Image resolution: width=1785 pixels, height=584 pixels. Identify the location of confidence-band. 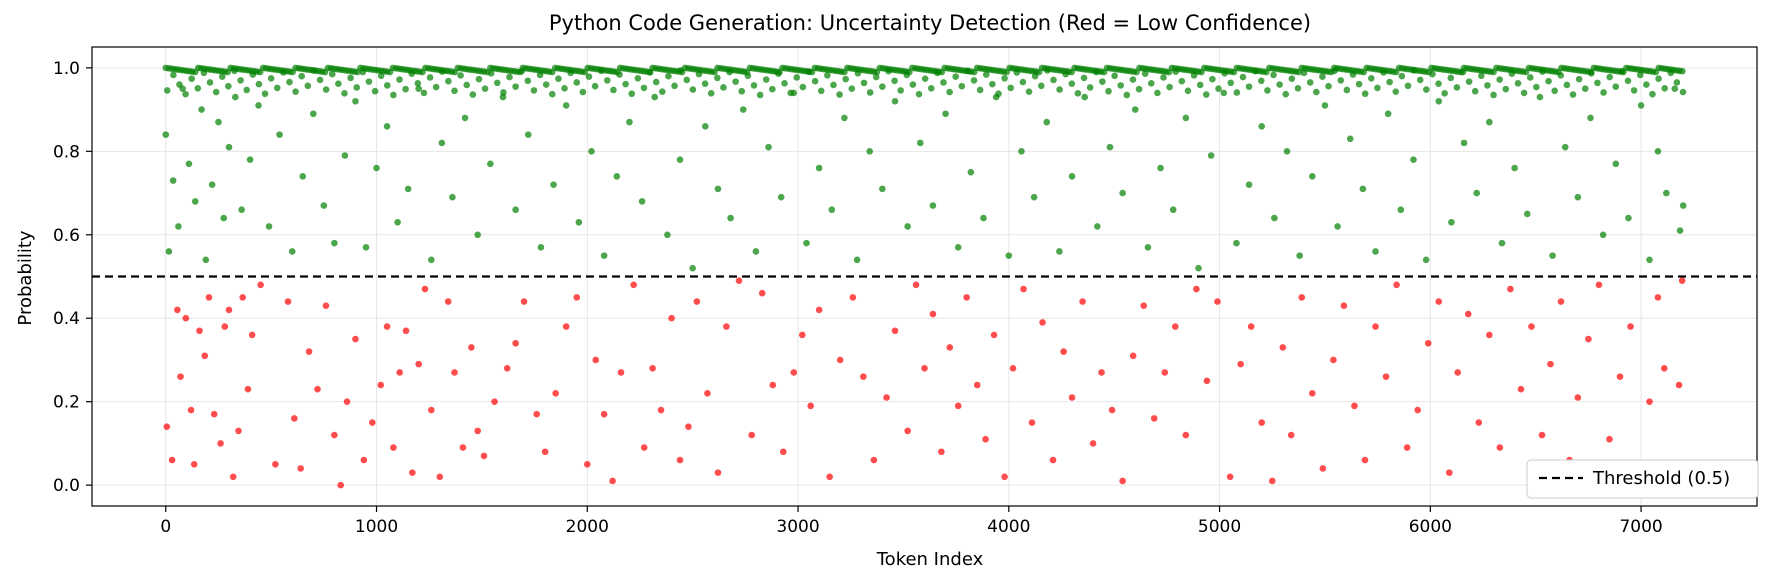
(924, 81).